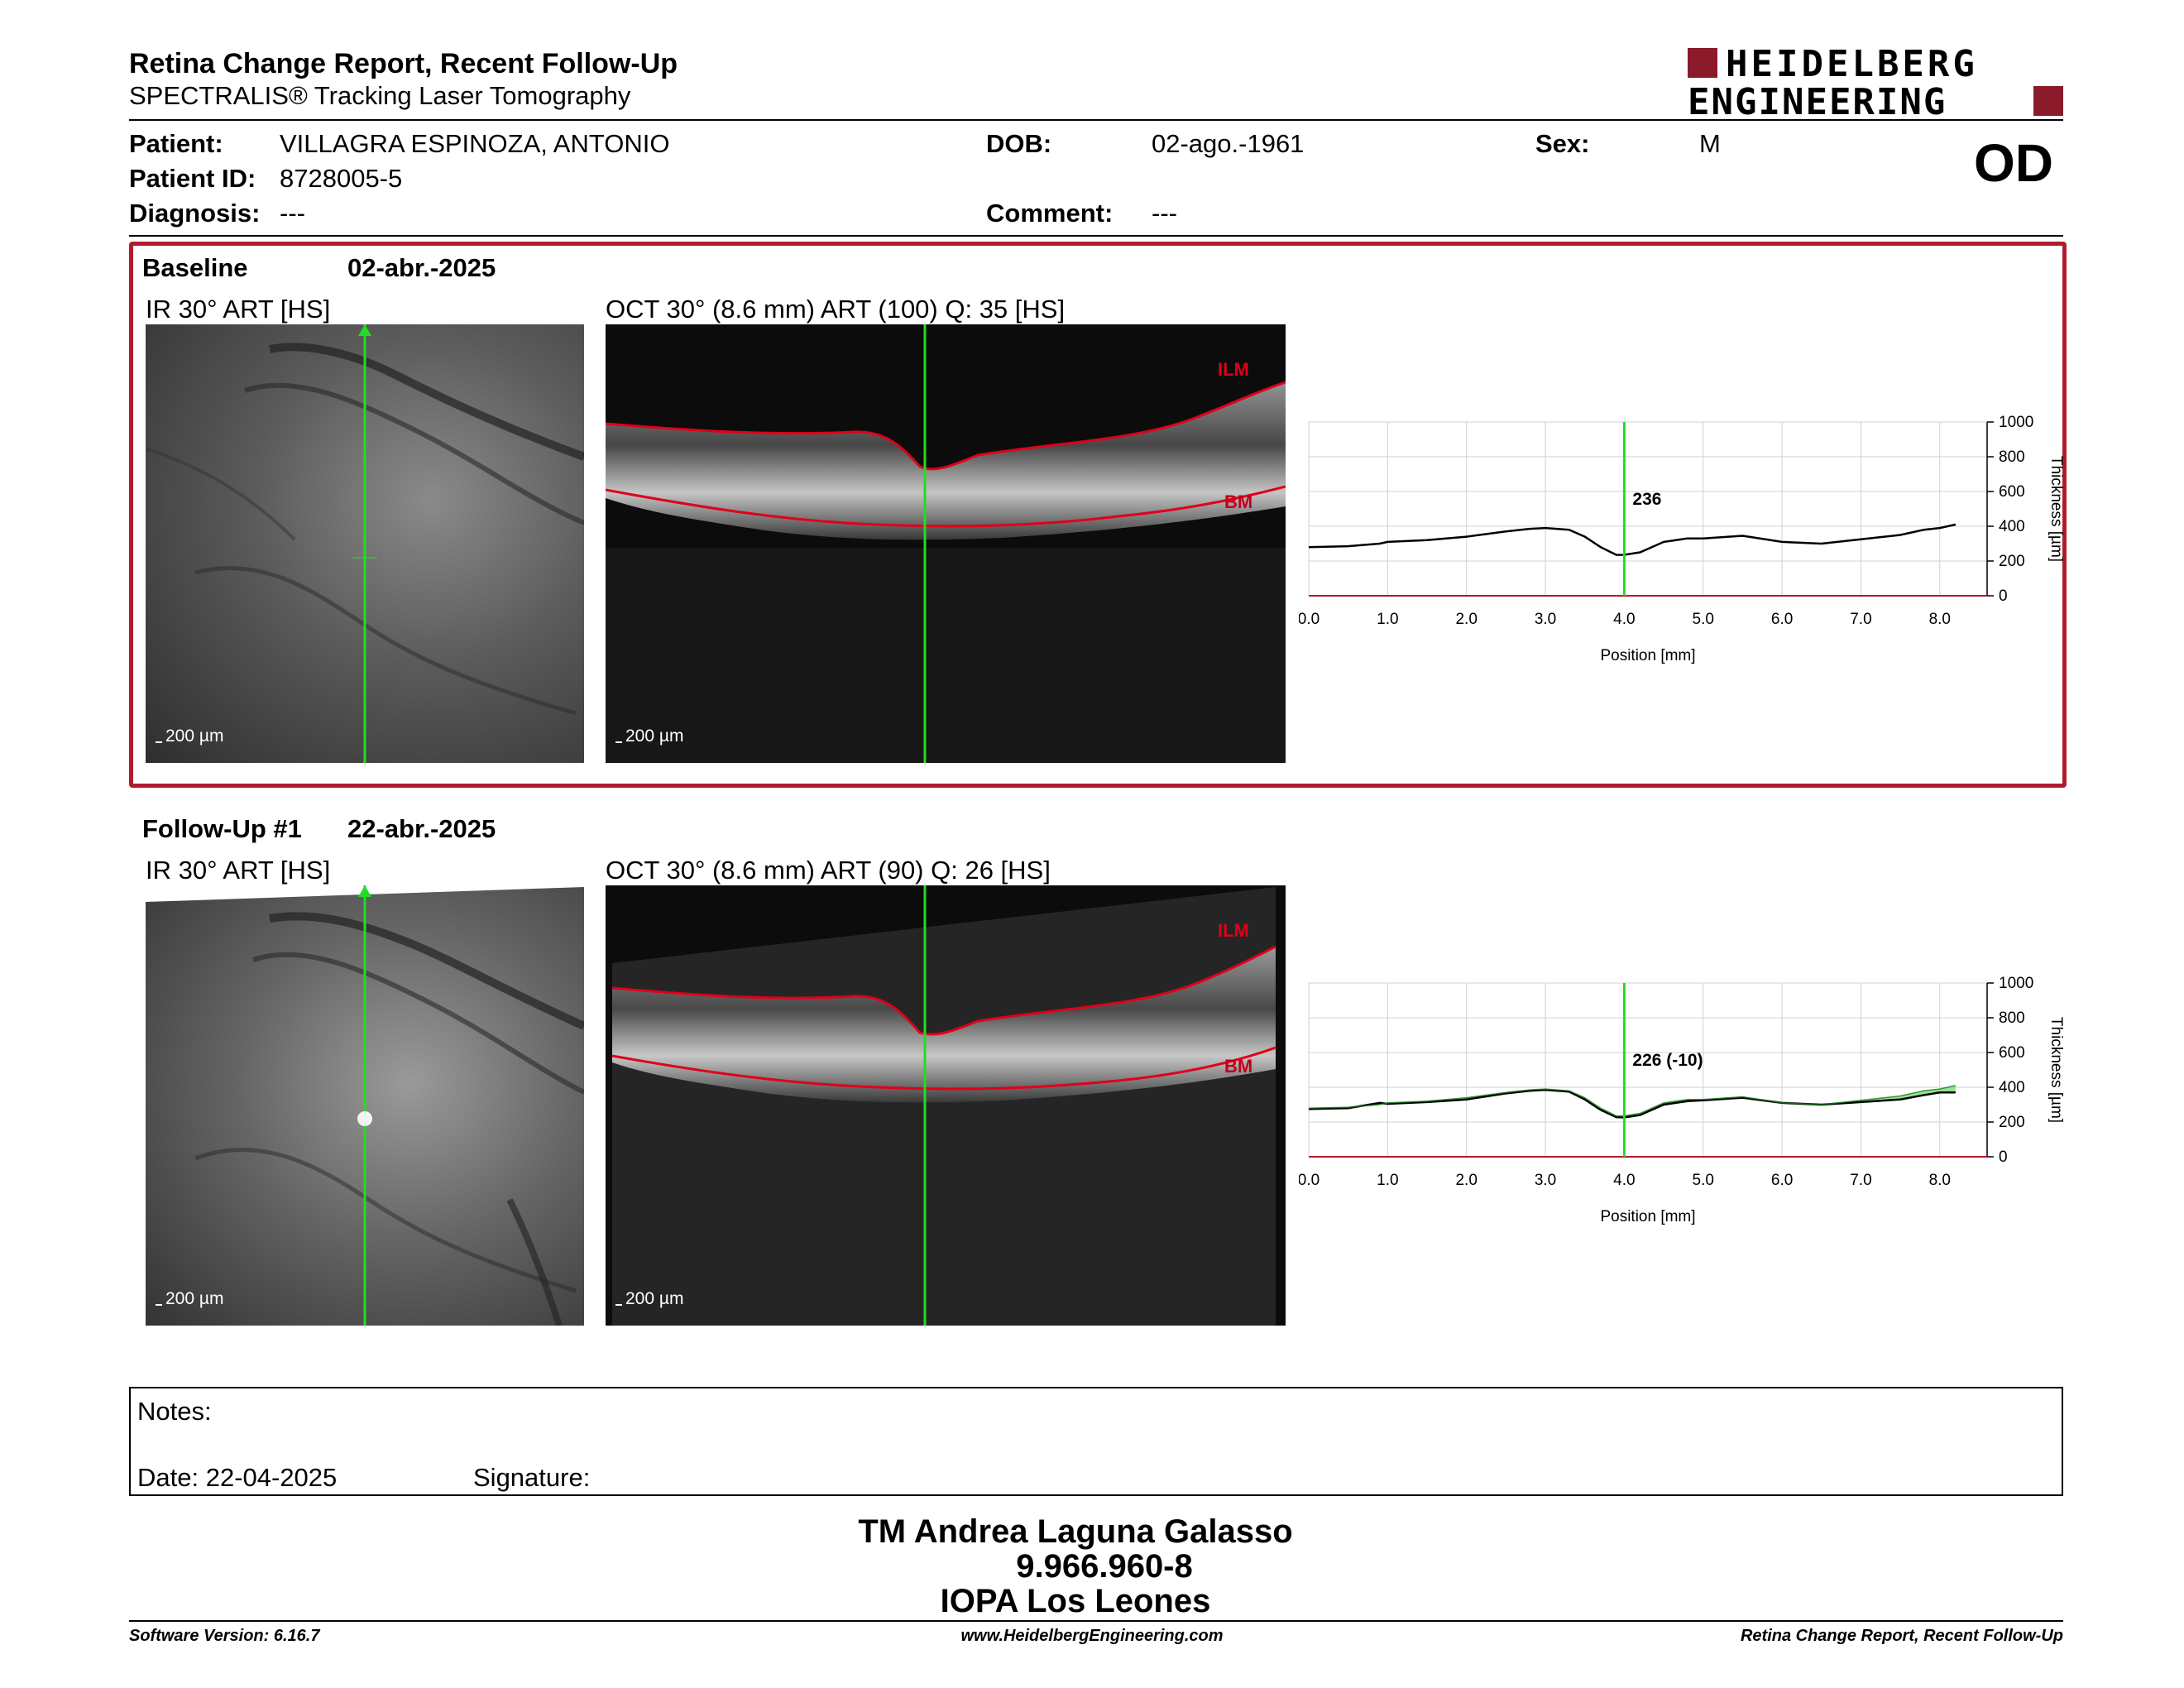 The height and width of the screenshot is (1688, 2184). What do you see at coordinates (1092, 1636) in the screenshot?
I see `footer-url: www.HeidelbergEngineering.com` at bounding box center [1092, 1636].